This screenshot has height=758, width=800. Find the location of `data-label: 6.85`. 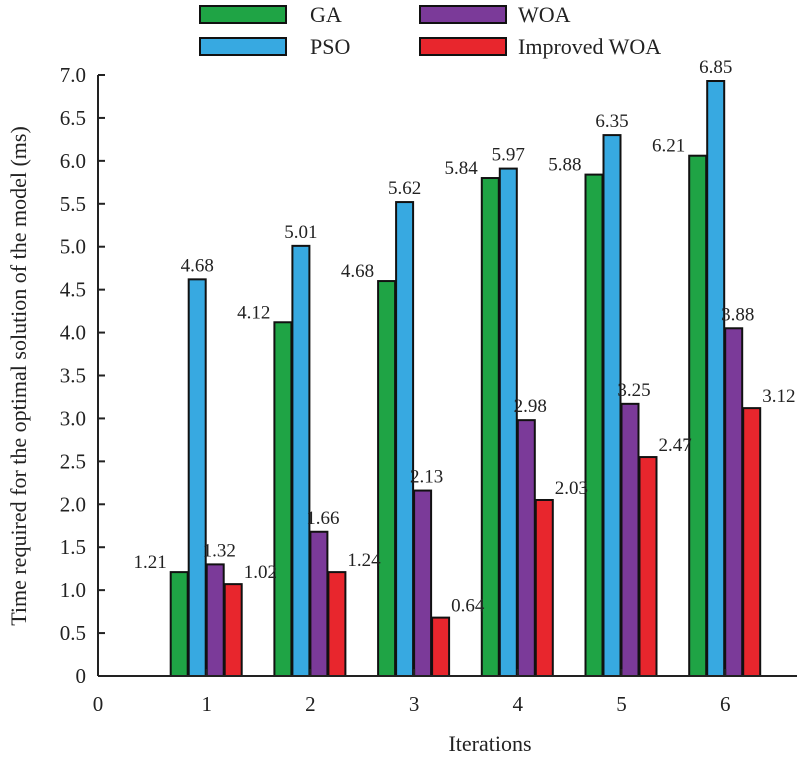

data-label: 6.85 is located at coordinates (715, 67).